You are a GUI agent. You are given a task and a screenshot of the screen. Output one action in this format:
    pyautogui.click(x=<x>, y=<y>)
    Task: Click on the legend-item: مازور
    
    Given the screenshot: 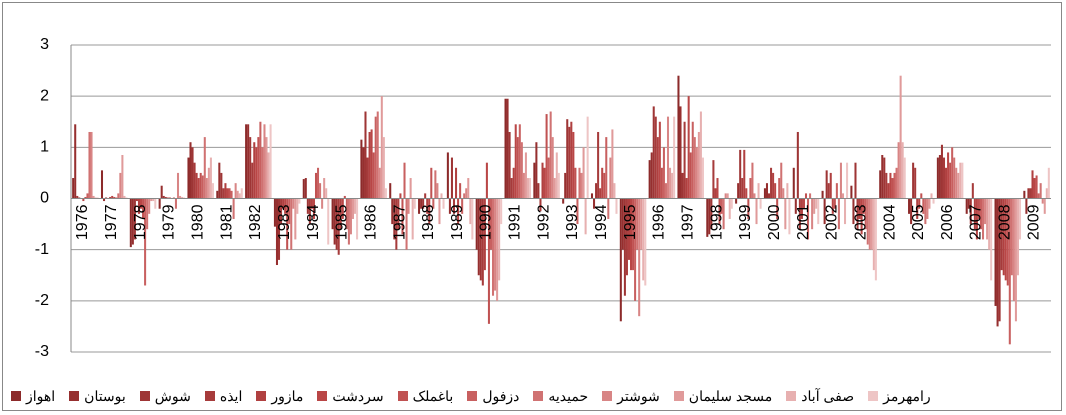 What is the action you would take?
    pyautogui.click(x=279, y=396)
    